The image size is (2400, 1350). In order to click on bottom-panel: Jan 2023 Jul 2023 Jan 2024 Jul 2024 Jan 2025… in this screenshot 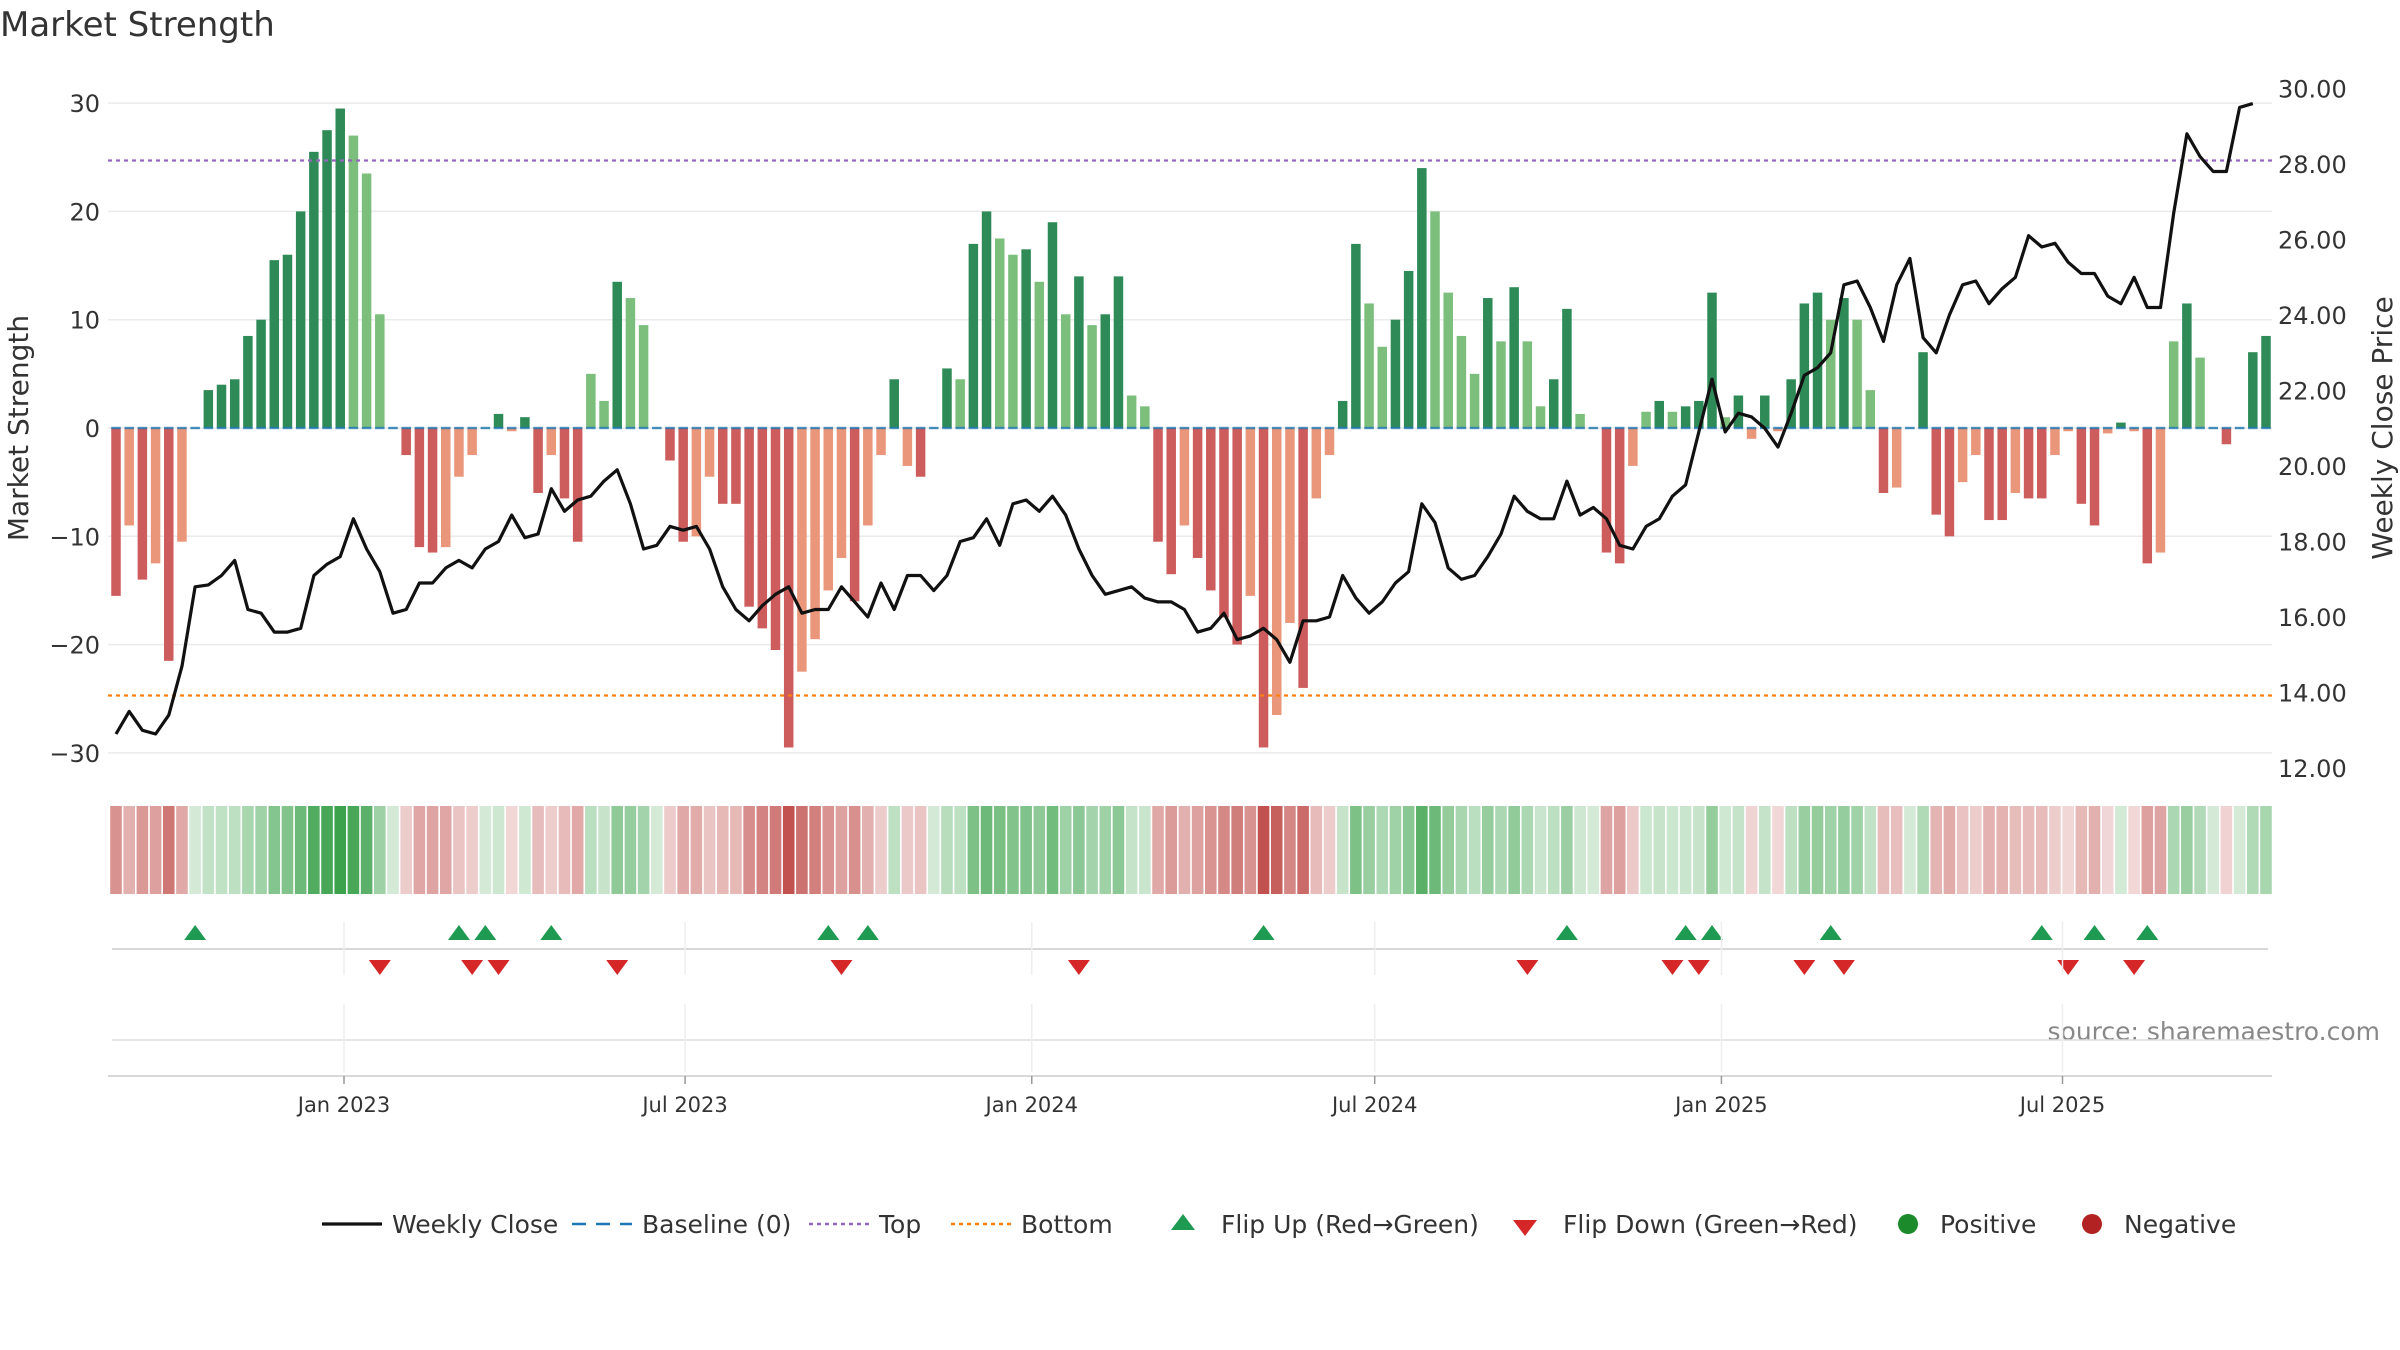, I will do `click(1190, 1019)`.